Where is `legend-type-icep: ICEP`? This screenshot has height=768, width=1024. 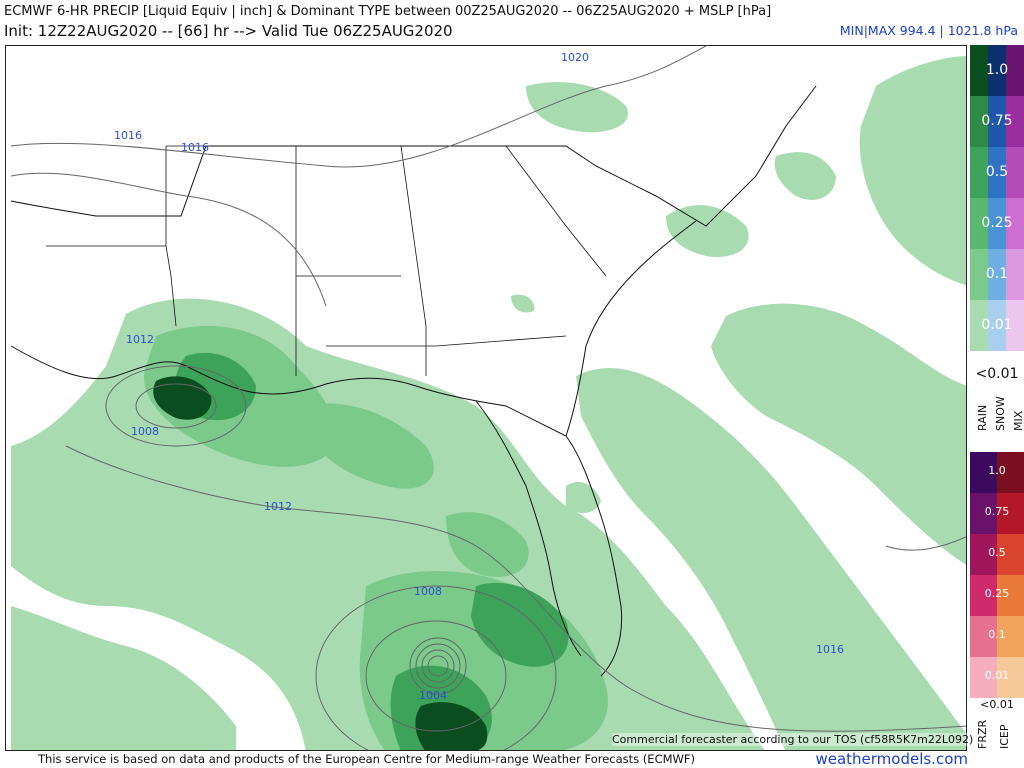 legend-type-icep: ICEP is located at coordinates (1004, 736).